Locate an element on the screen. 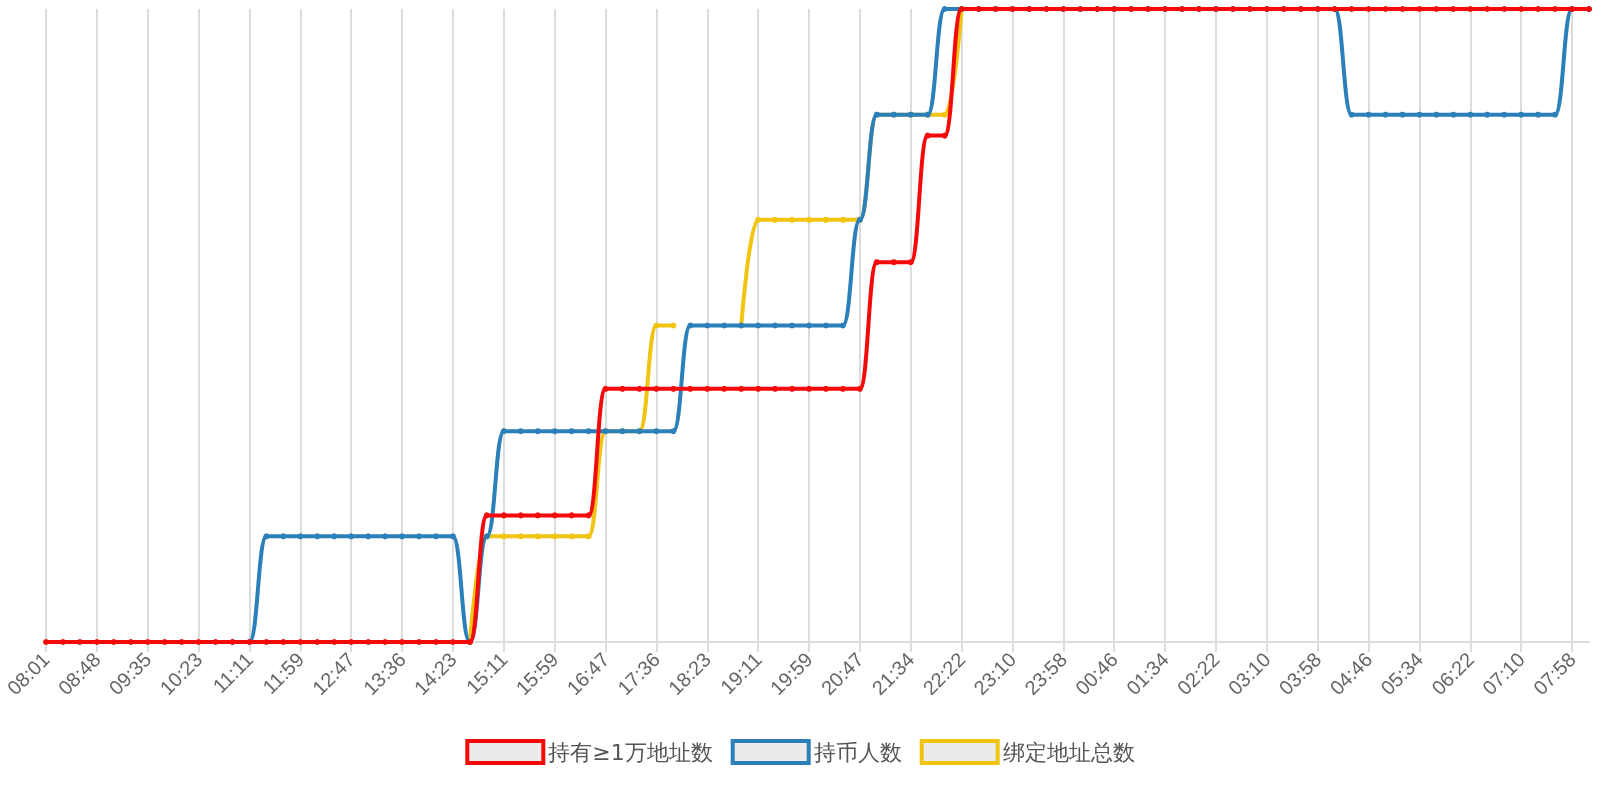  legend-label: 持有≥1万地址数 is located at coordinates (630, 752).